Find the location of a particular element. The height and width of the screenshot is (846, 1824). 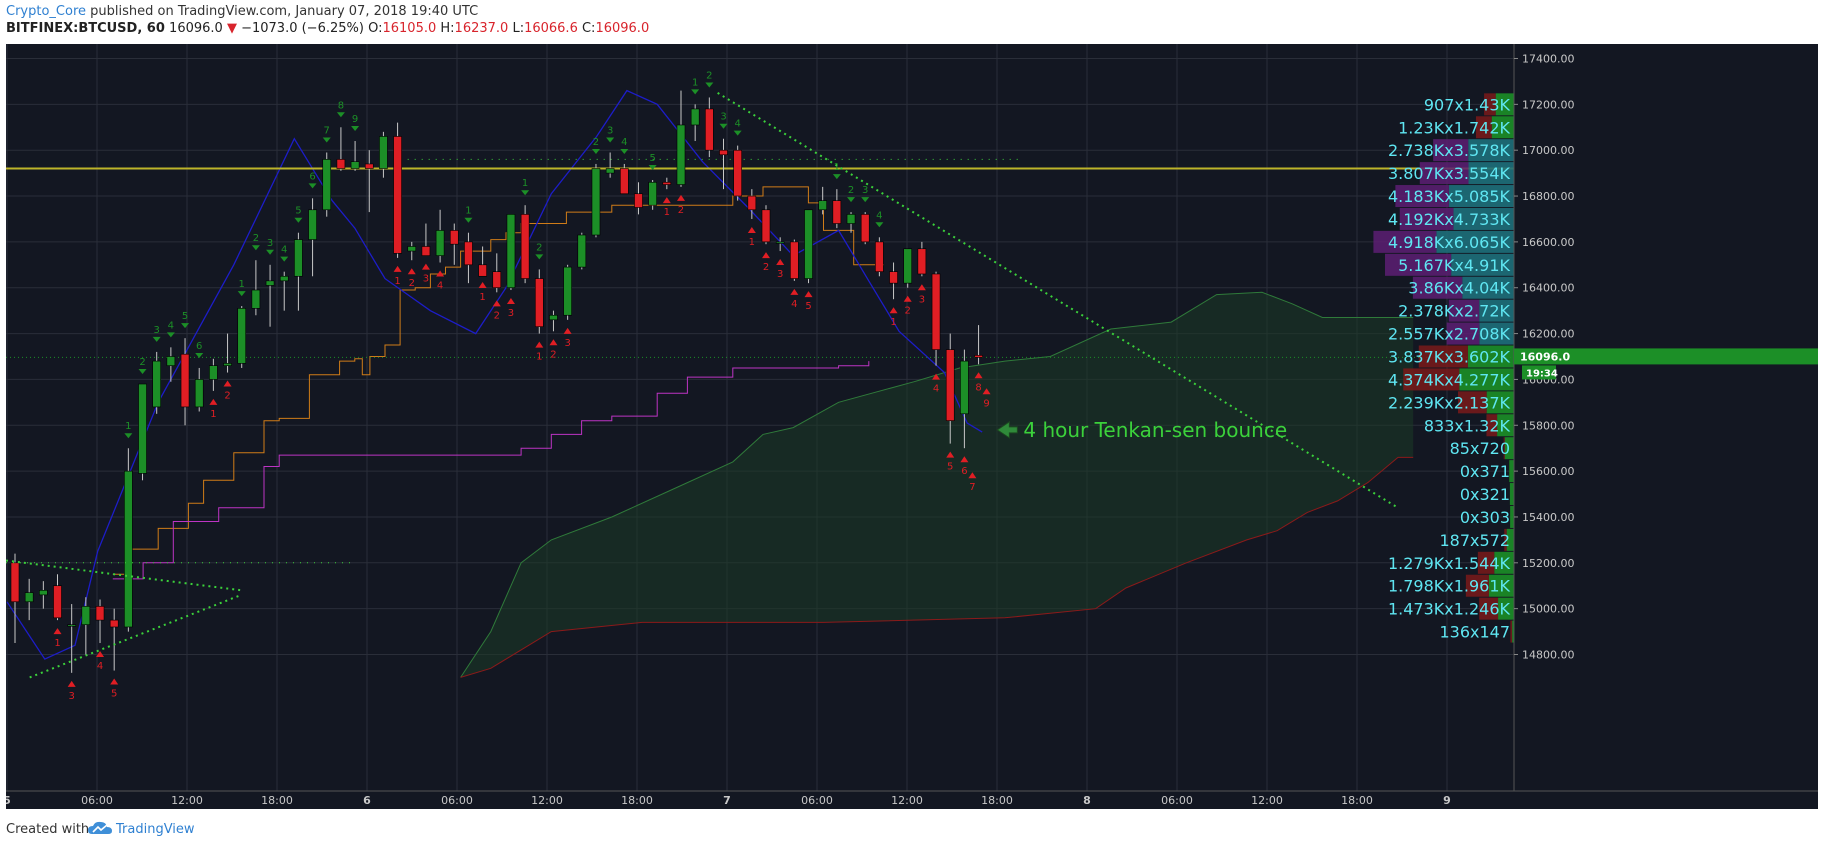

td-count-label: 5 is located at coordinates (808, 306).